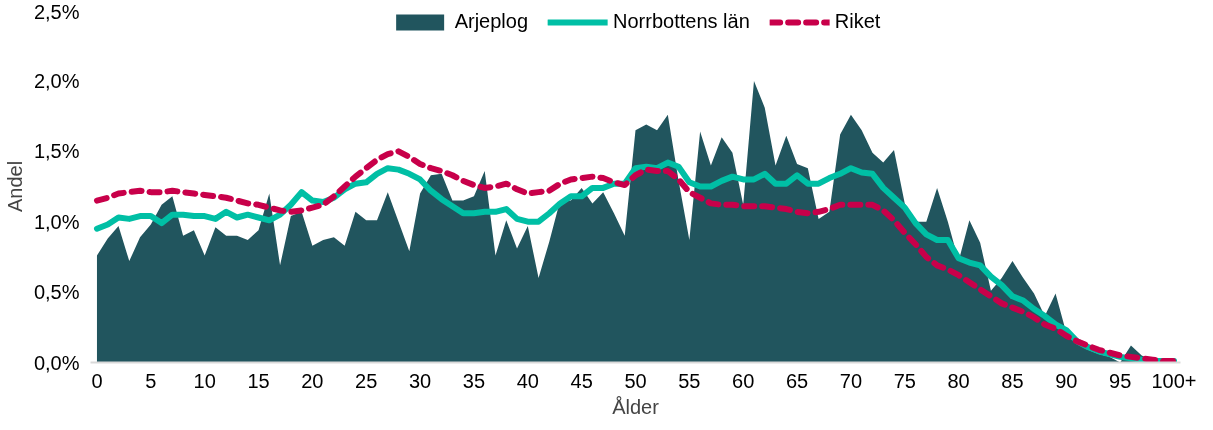 Image resolution: width=1213 pixels, height=430 pixels. Describe the element at coordinates (151, 380) in the screenshot. I see `x-tick-label: 5` at that location.